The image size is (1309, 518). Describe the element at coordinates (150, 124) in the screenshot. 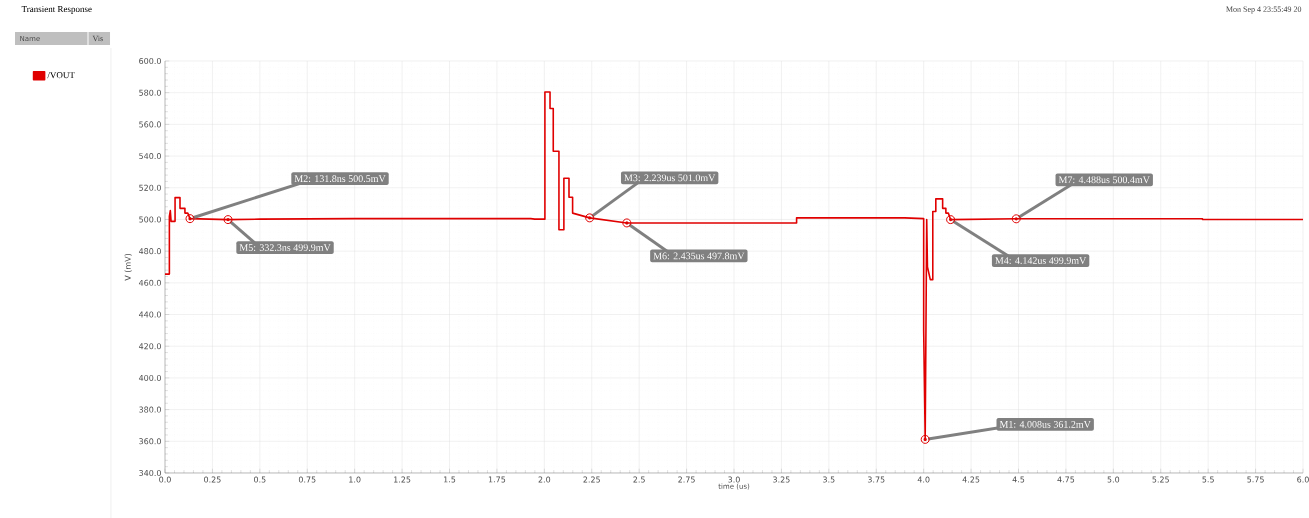

I see `y-tick-label: 560.0` at that location.